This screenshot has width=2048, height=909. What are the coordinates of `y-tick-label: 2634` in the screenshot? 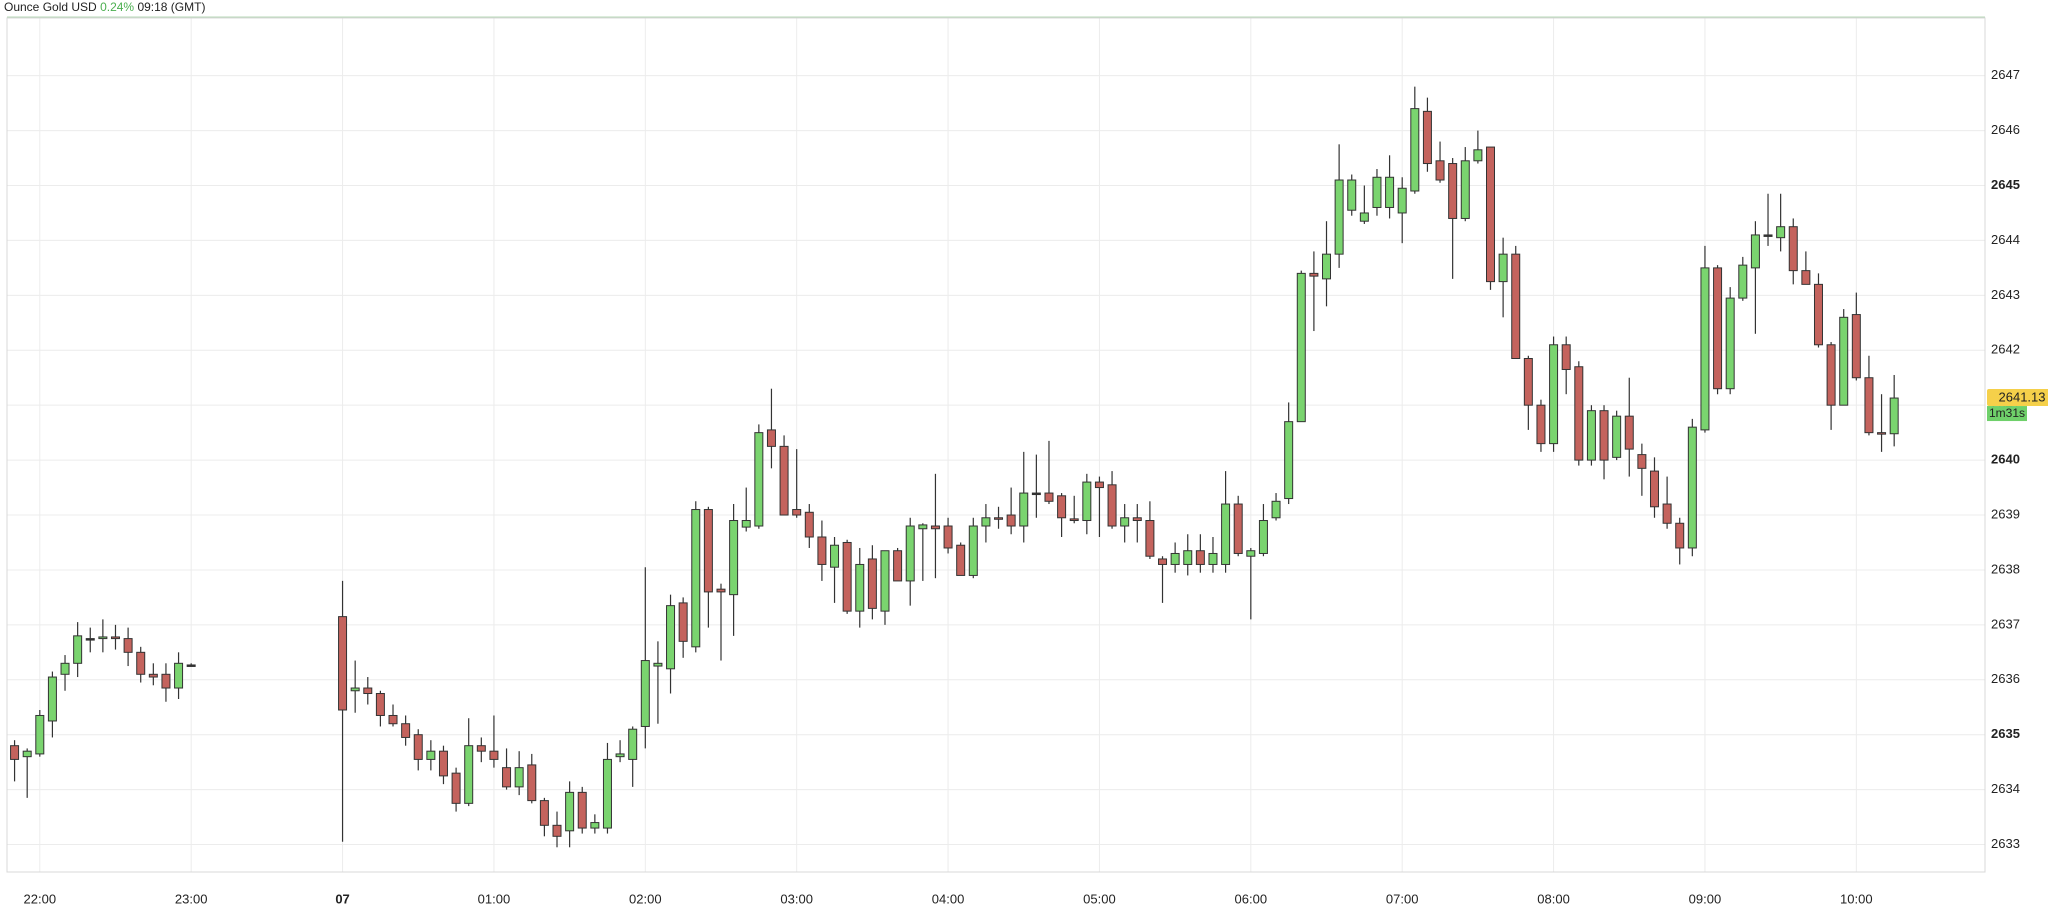 It's located at (2005, 788).